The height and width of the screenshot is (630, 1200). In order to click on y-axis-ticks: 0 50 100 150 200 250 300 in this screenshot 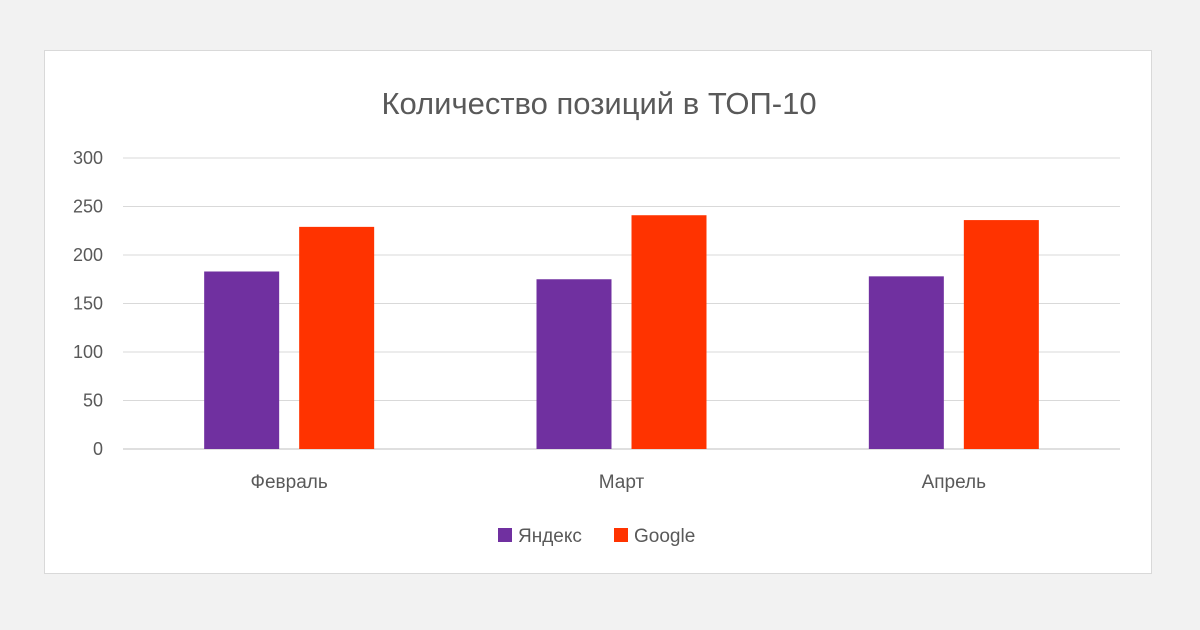, I will do `click(88, 303)`.